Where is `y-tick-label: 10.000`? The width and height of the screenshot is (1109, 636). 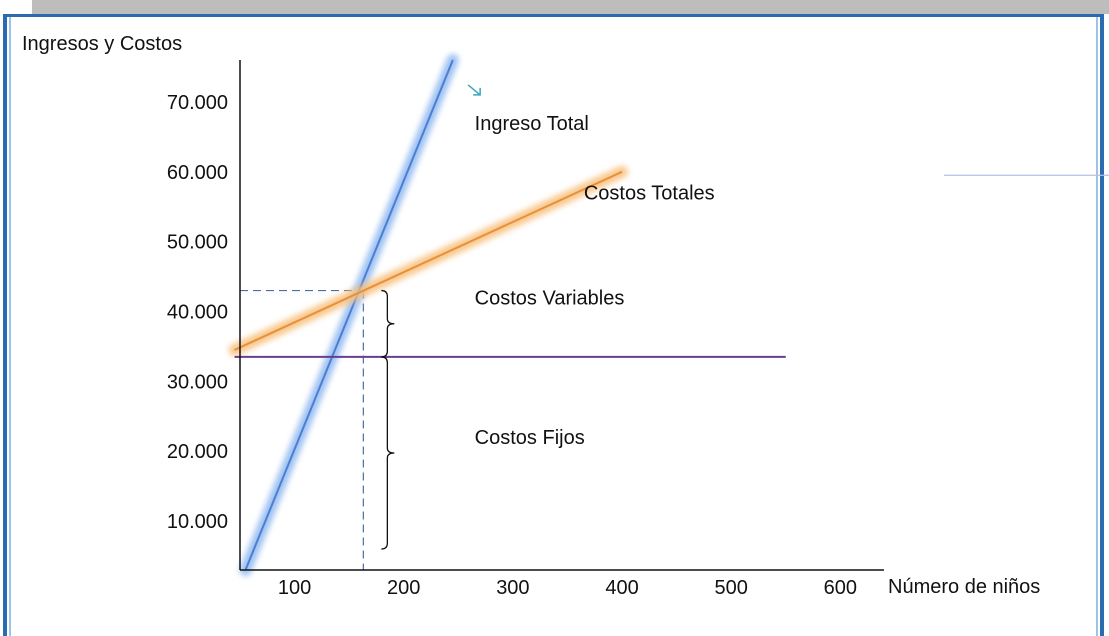
y-tick-label: 10.000 is located at coordinates (197, 522).